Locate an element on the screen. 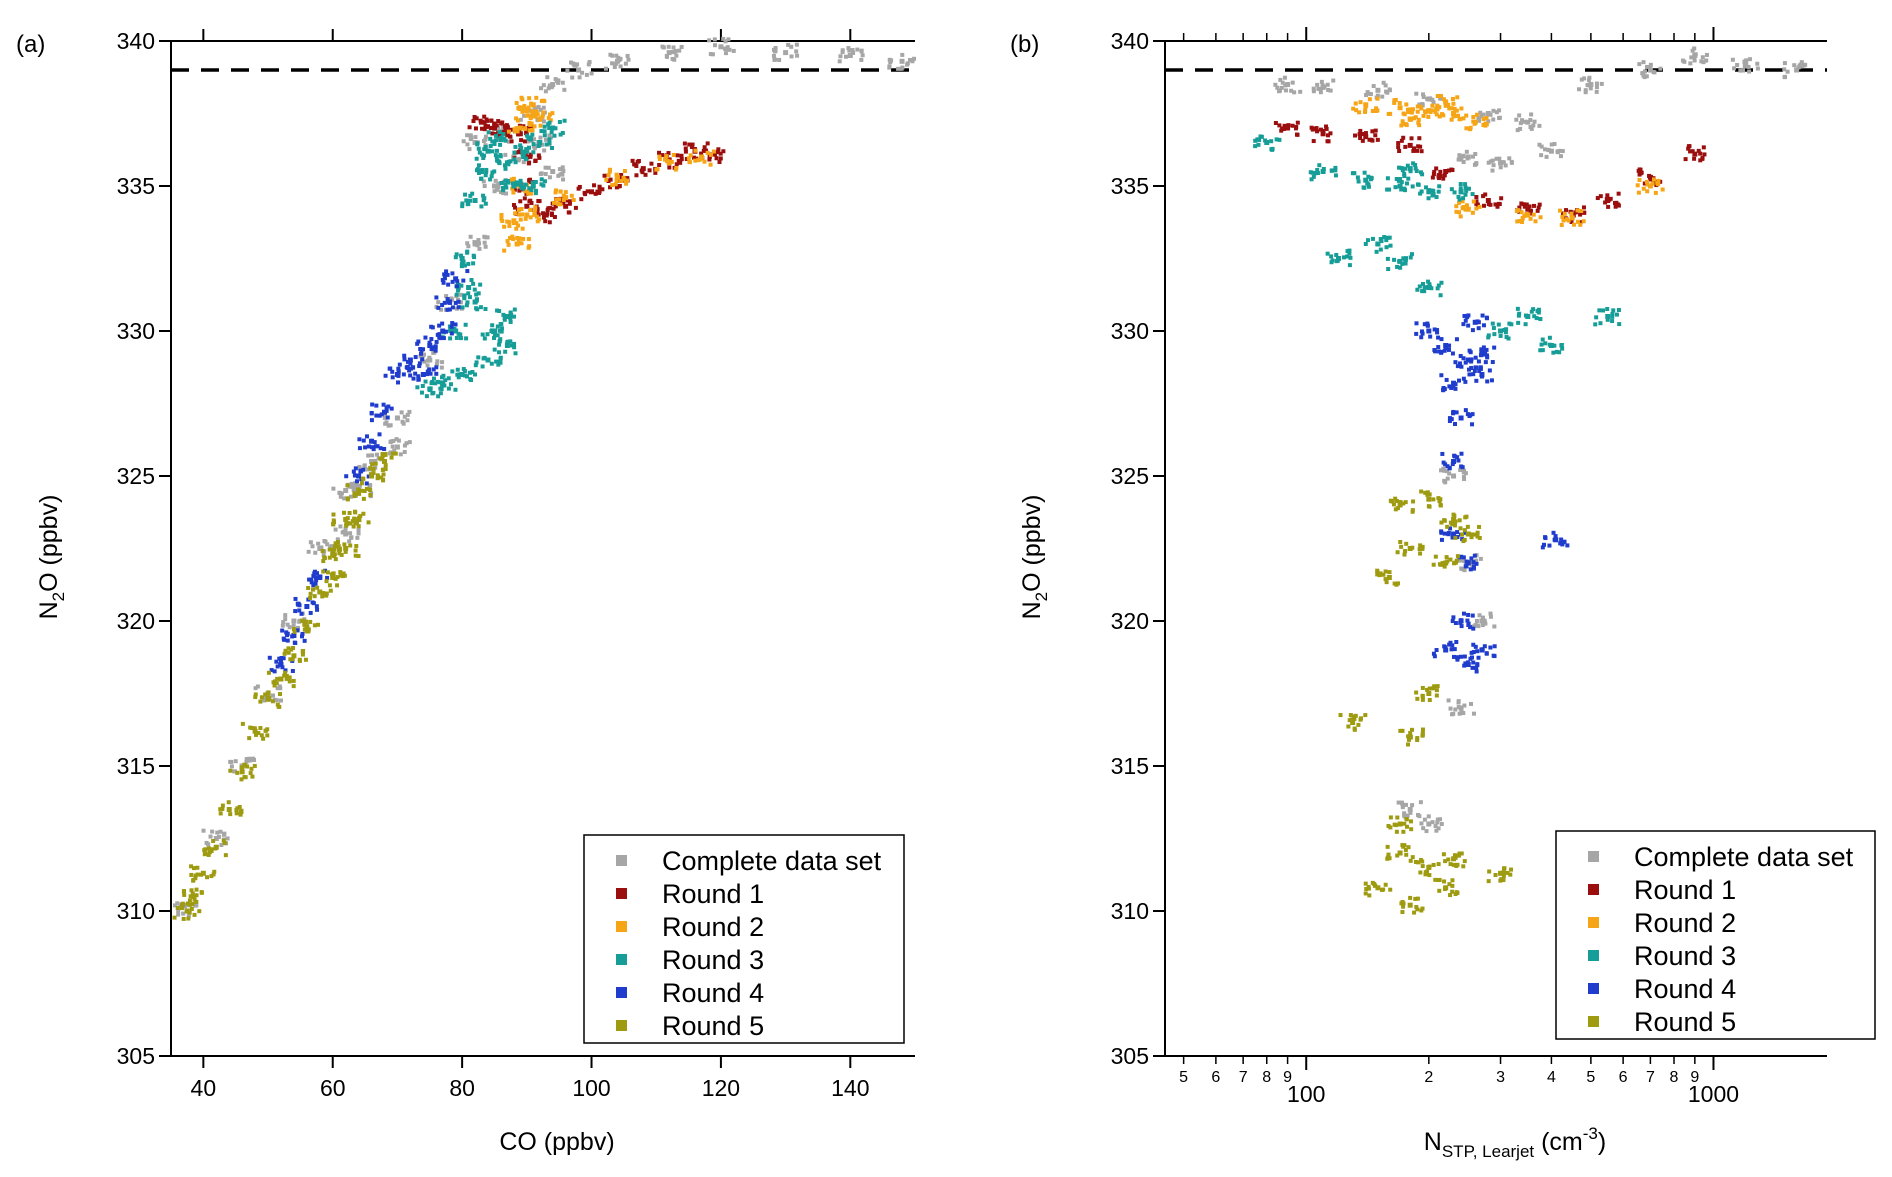 The height and width of the screenshot is (1177, 1892). legend-swatch is located at coordinates (621, 926).